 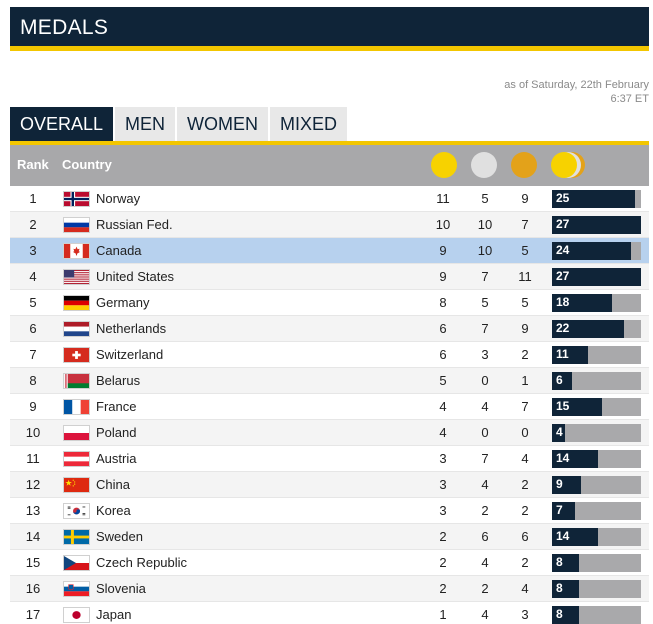 I want to click on tab-women: WOMEN, so click(x=223, y=124).